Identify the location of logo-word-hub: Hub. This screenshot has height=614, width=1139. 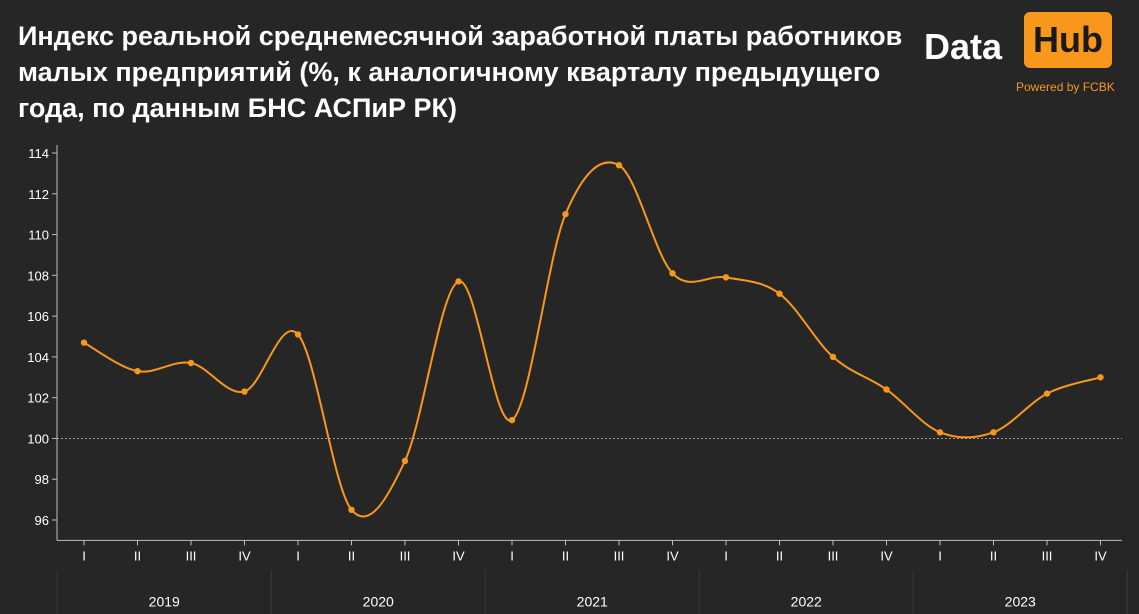
(1068, 40).